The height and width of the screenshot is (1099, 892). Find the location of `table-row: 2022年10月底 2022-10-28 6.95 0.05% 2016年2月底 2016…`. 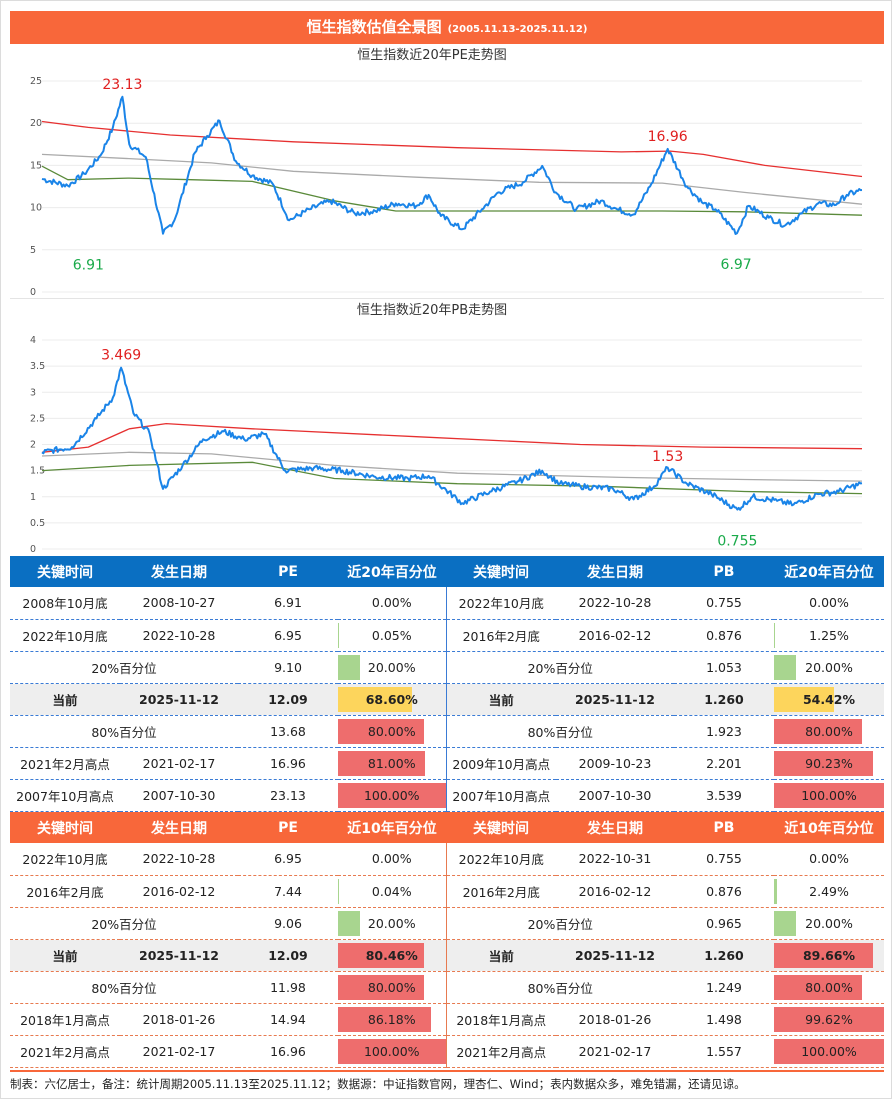

table-row: 2022年10月底 2022-10-28 6.95 0.05% 2016年2月底 2016… is located at coordinates (447, 635).